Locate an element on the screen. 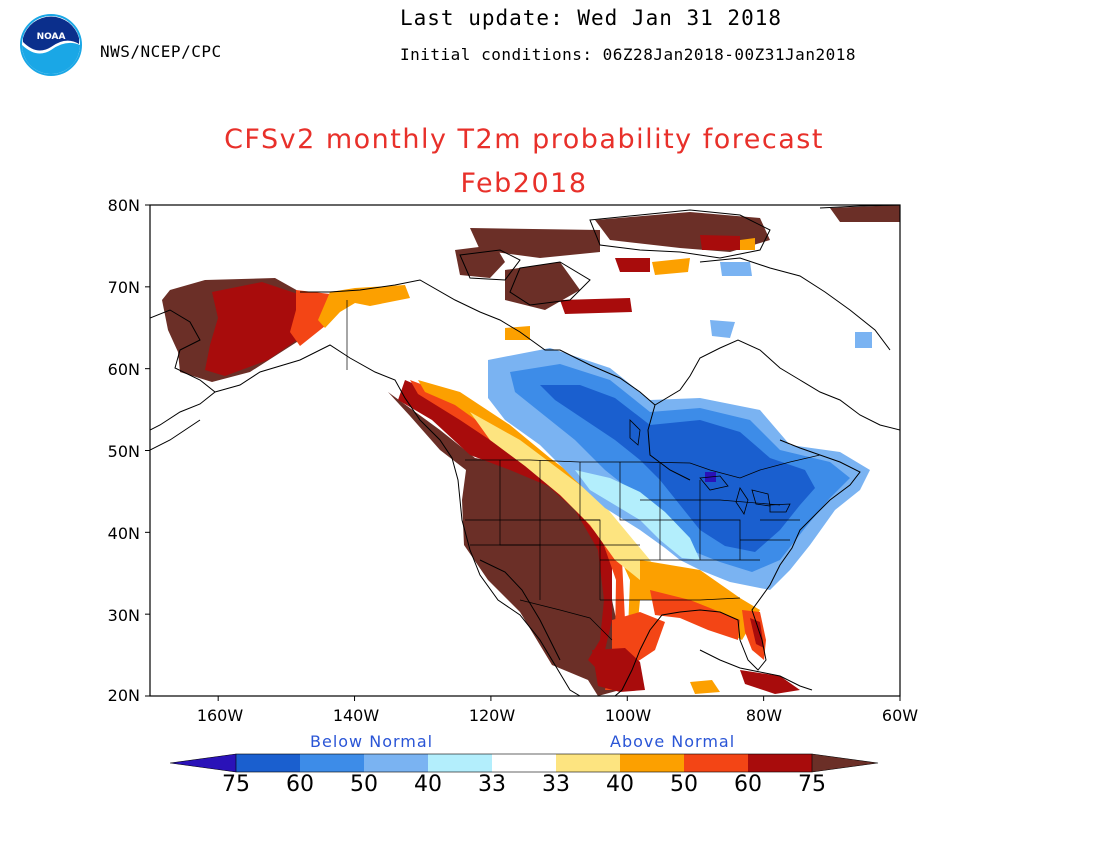 The height and width of the screenshot is (850, 1100). mexico-warm-dark is located at coordinates (618, 670).